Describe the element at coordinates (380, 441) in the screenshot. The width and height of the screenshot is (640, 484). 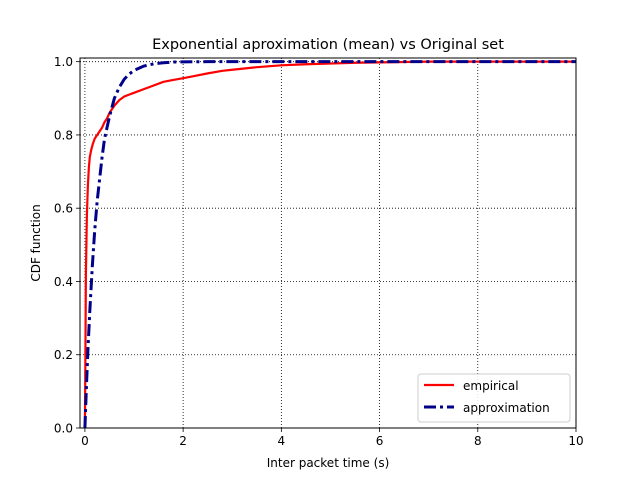
I see `x-tick-label: 6` at that location.